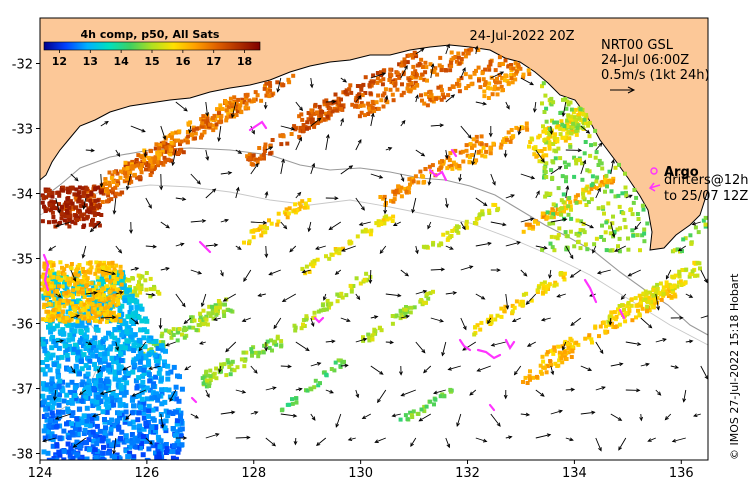  What do you see at coordinates (151, 61) in the screenshot?
I see `colorbar-tick-label: 15` at bounding box center [151, 61].